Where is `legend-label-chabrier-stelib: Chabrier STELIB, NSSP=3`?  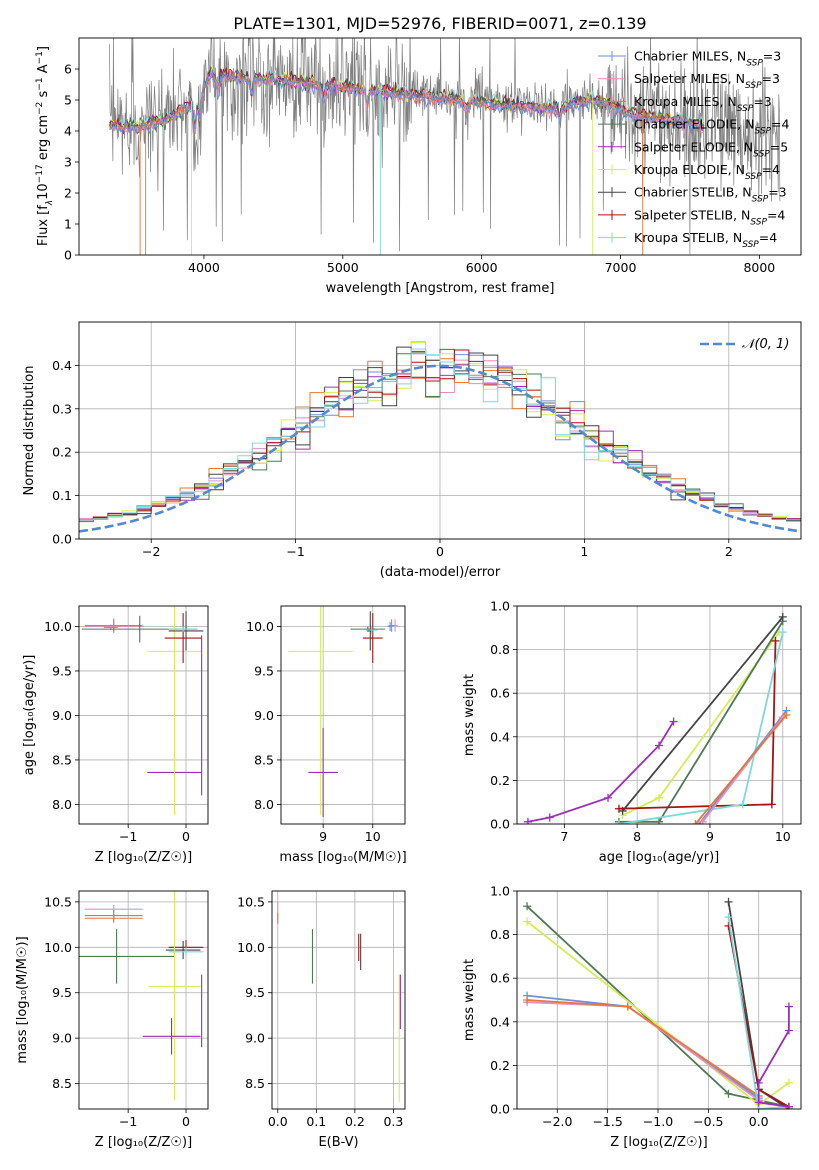
legend-label-chabrier-stelib: Chabrier STELIB, NSSP=3 is located at coordinates (710, 195).